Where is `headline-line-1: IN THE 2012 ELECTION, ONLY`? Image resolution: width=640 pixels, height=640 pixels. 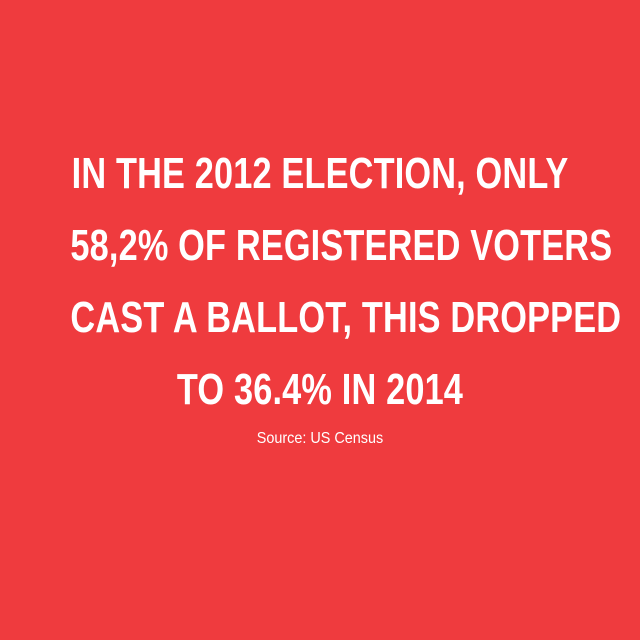 headline-line-1: IN THE 2012 ELECTION, ONLY is located at coordinates (320, 173).